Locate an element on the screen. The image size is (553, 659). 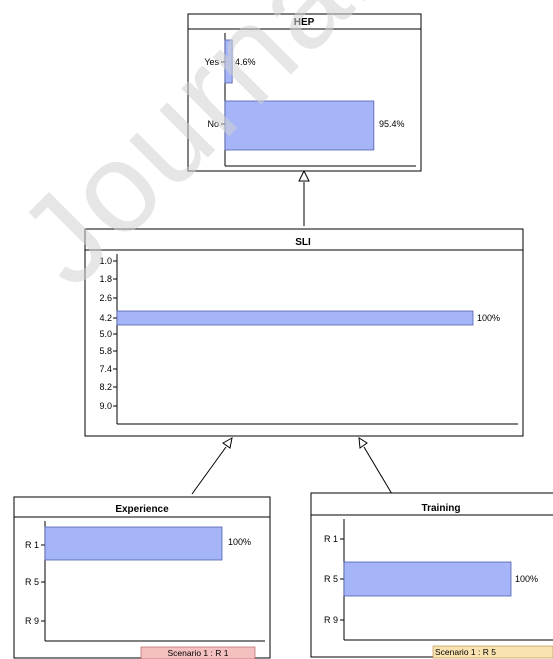
node-experience-state-r5: R 5 is located at coordinates (32, 582).